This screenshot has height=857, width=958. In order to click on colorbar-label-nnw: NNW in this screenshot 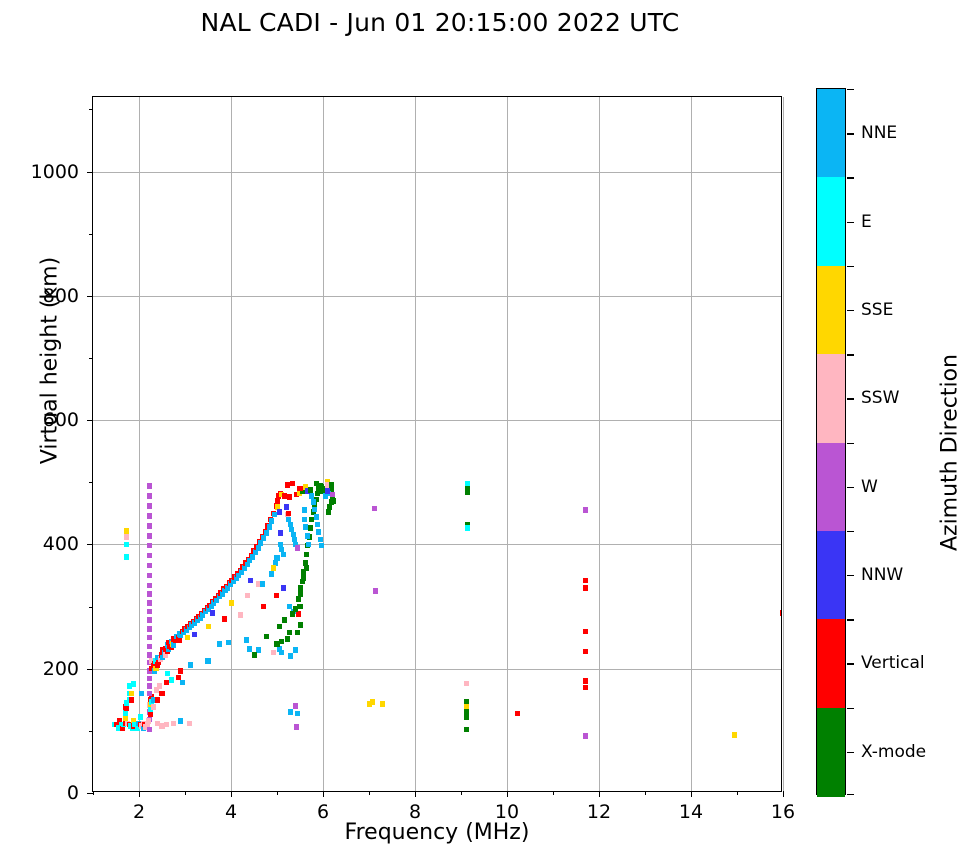, I will do `click(882, 575)`.